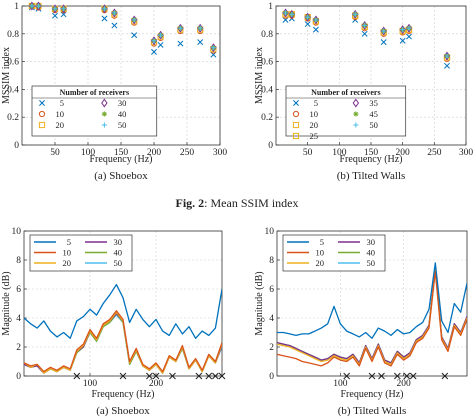 The height and width of the screenshot is (419, 474). I want to click on y-tick-label: 0.8, so click(267, 35).